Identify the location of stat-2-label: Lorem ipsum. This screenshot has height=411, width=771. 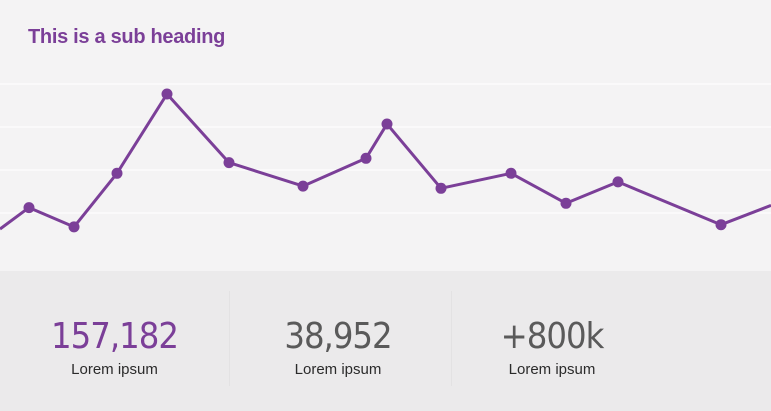
(338, 369).